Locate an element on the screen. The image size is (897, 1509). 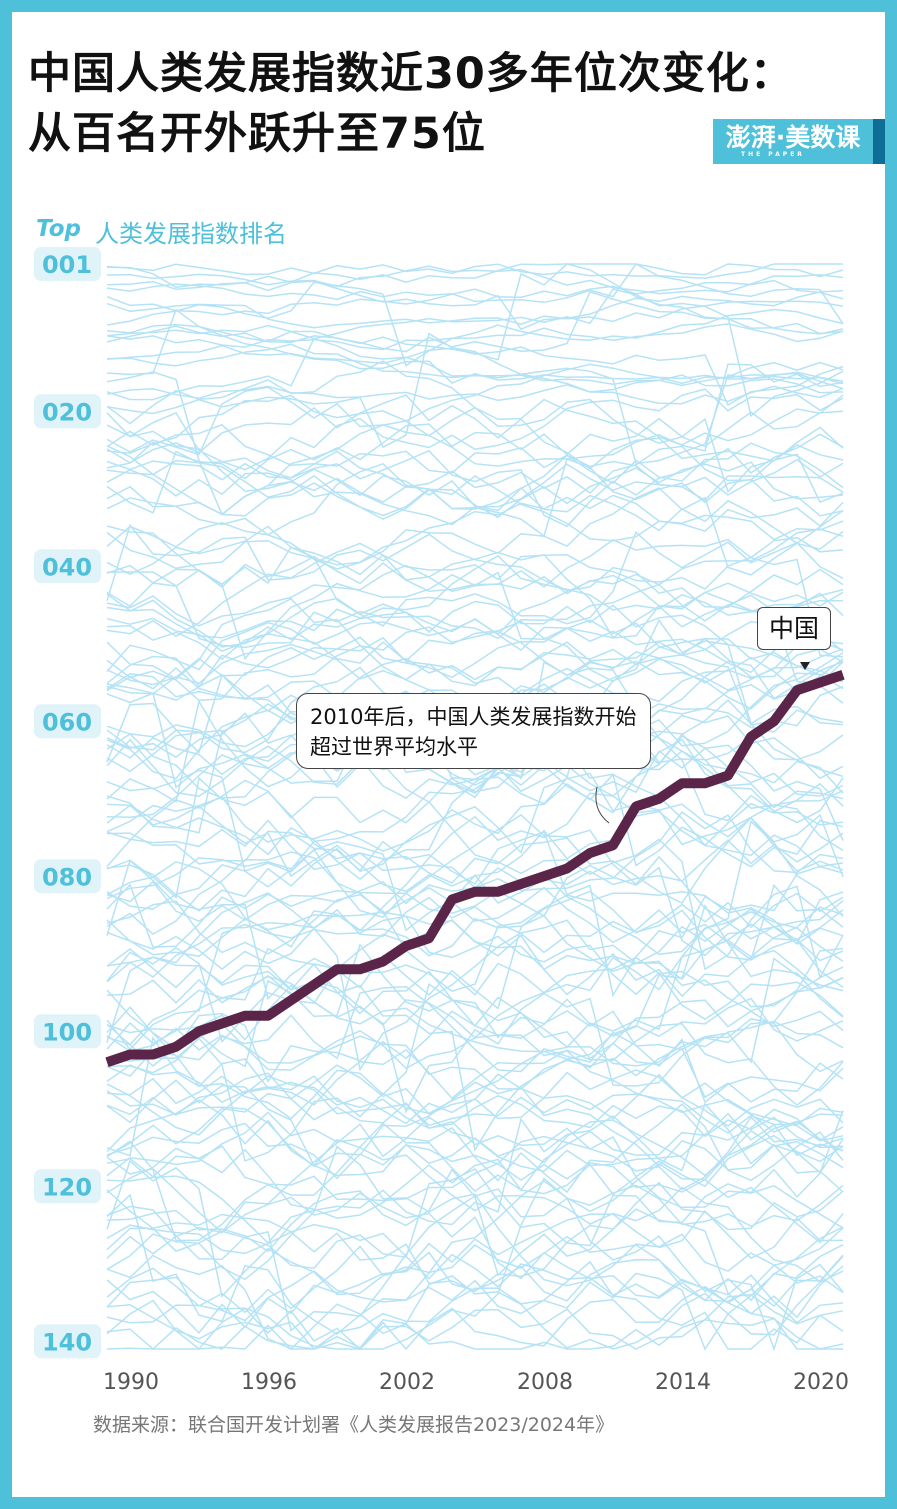
annotation-text: 2010年后，中国人类发展指数开始超过世界平均水平 is located at coordinates (473, 732).